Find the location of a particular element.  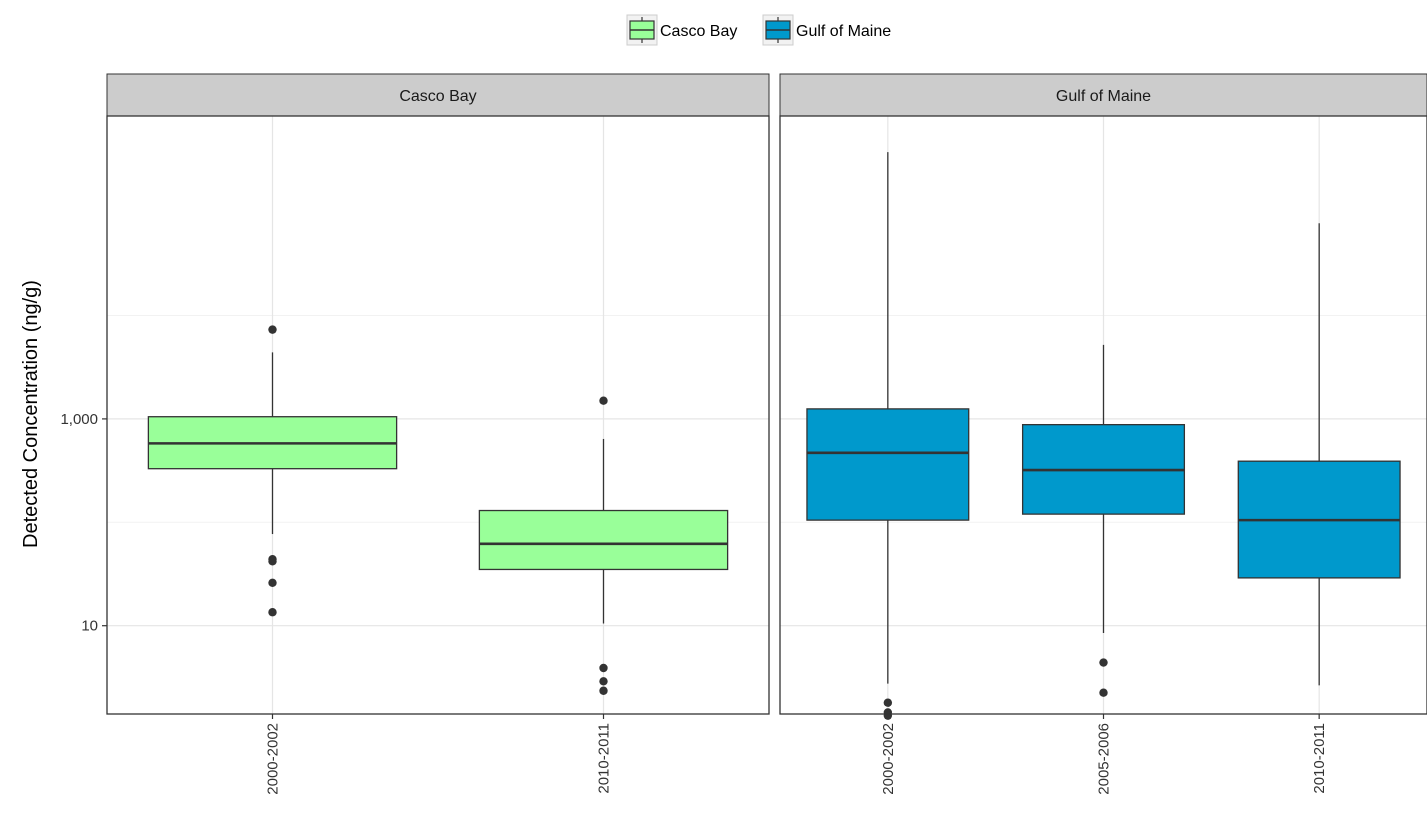

facet-strip-gulf-of-maine: Gulf of Maine is located at coordinates (1103, 95).